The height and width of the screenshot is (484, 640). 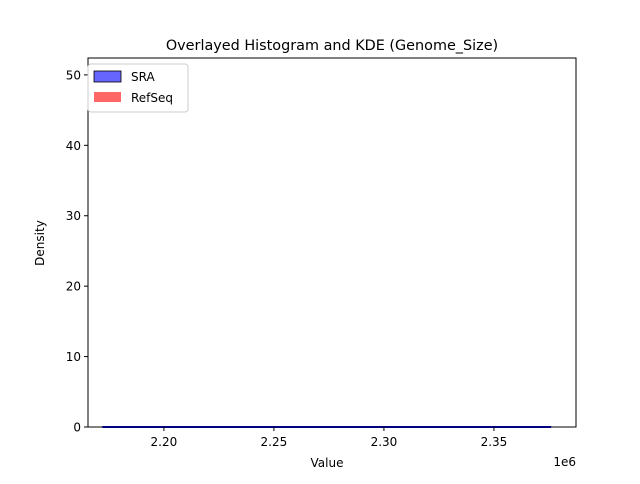 What do you see at coordinates (329, 438) in the screenshot?
I see `x-axis: 2.20 2.25 2.30 2.35` at bounding box center [329, 438].